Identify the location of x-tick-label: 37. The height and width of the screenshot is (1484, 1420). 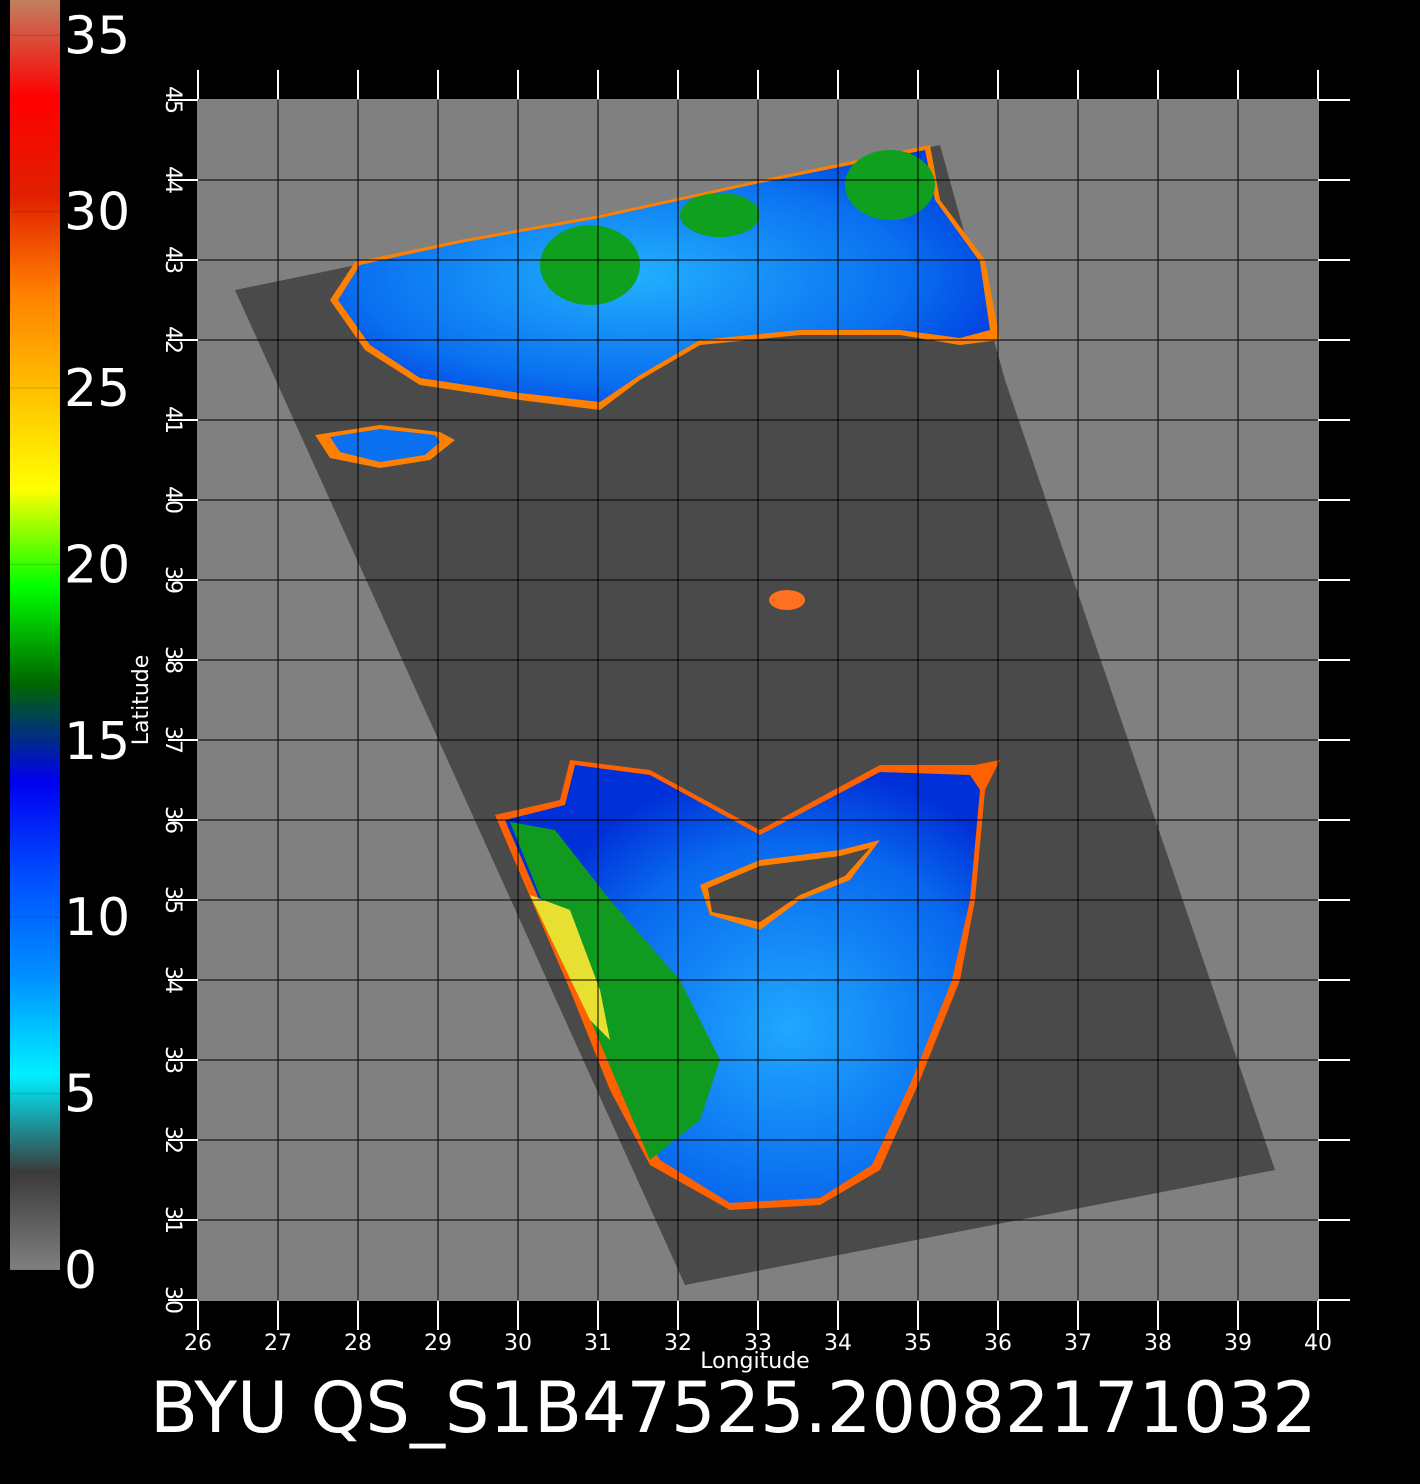
(1078, 1343).